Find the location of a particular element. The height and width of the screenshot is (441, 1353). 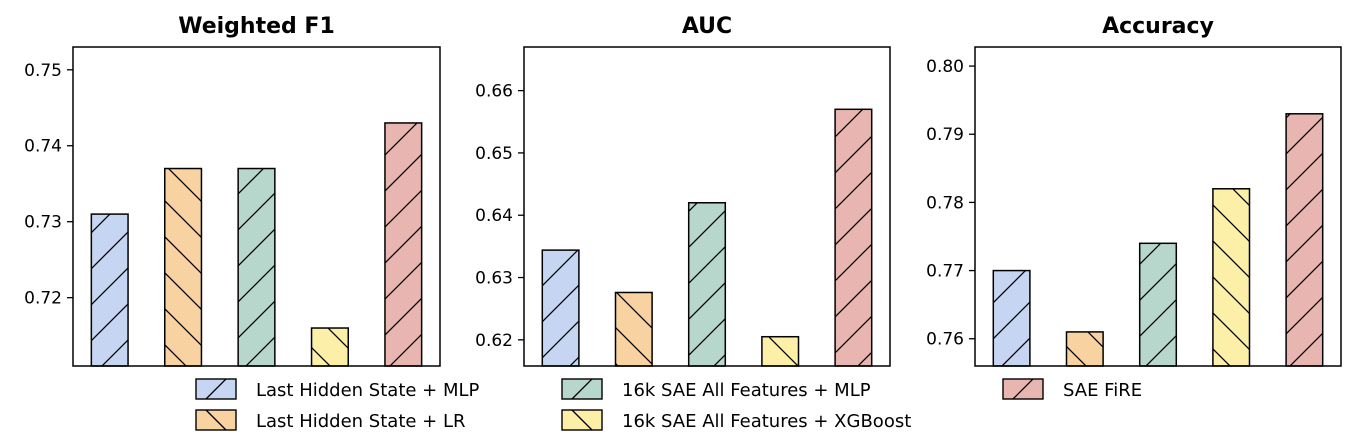

chart-title: Weighted F1 is located at coordinates (256, 26).